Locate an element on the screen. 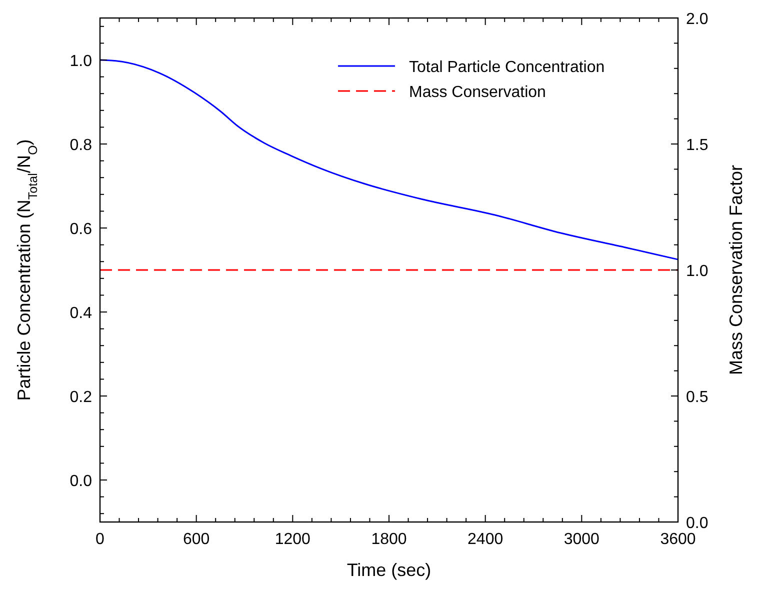  y-tick-label: 1.0 is located at coordinates (81, 61).